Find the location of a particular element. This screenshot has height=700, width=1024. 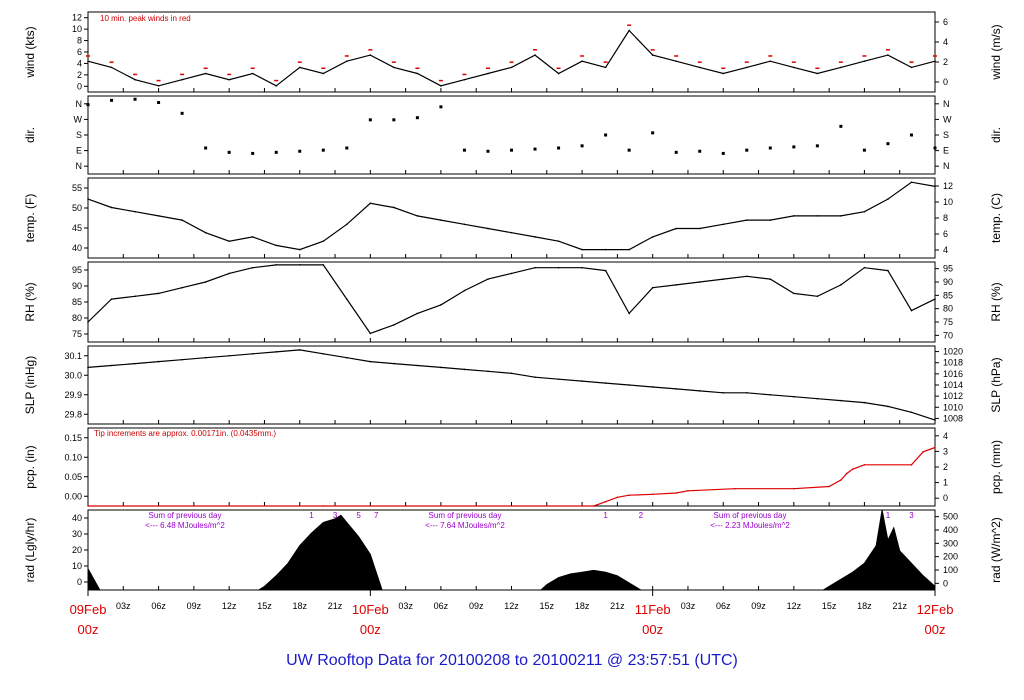

slp-y2tick-label: 1014 is located at coordinates (953, 385).